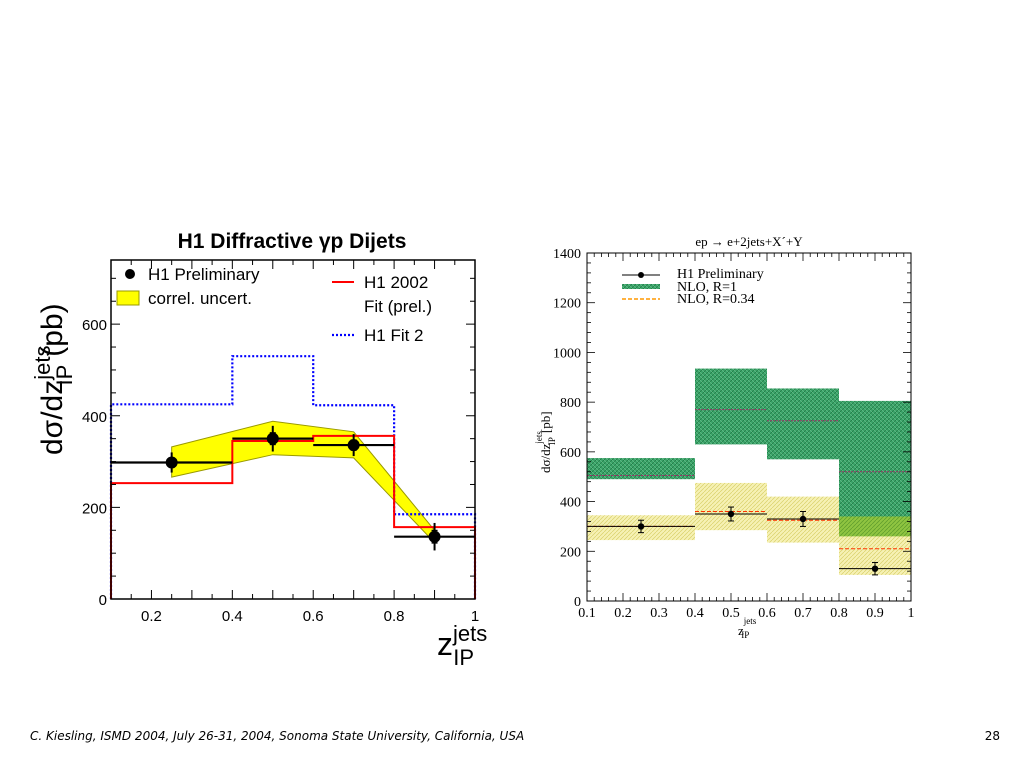 This screenshot has width=1024, height=768. What do you see at coordinates (545, 442) in the screenshot?
I see `y-axis-label: dσ/dzjets IP [pb]` at bounding box center [545, 442].